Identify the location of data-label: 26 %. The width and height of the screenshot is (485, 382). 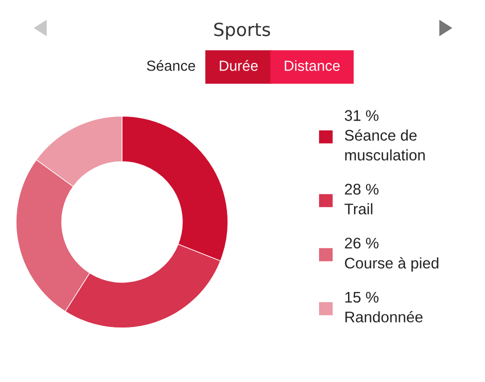
(361, 243).